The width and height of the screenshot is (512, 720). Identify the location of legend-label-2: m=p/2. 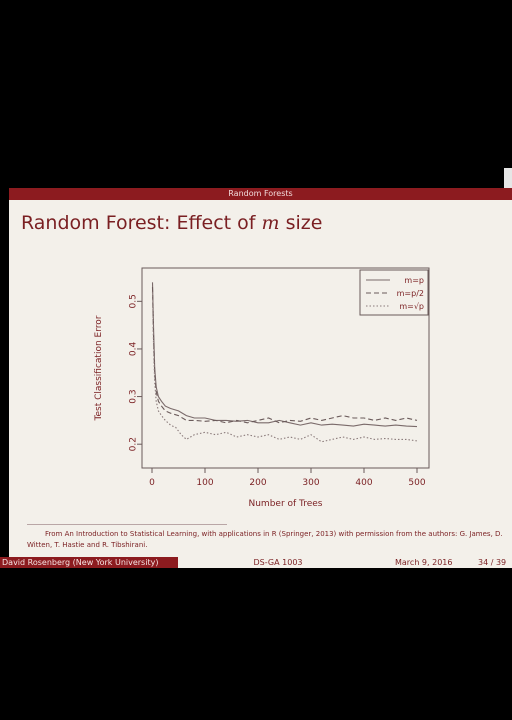
(410, 293).